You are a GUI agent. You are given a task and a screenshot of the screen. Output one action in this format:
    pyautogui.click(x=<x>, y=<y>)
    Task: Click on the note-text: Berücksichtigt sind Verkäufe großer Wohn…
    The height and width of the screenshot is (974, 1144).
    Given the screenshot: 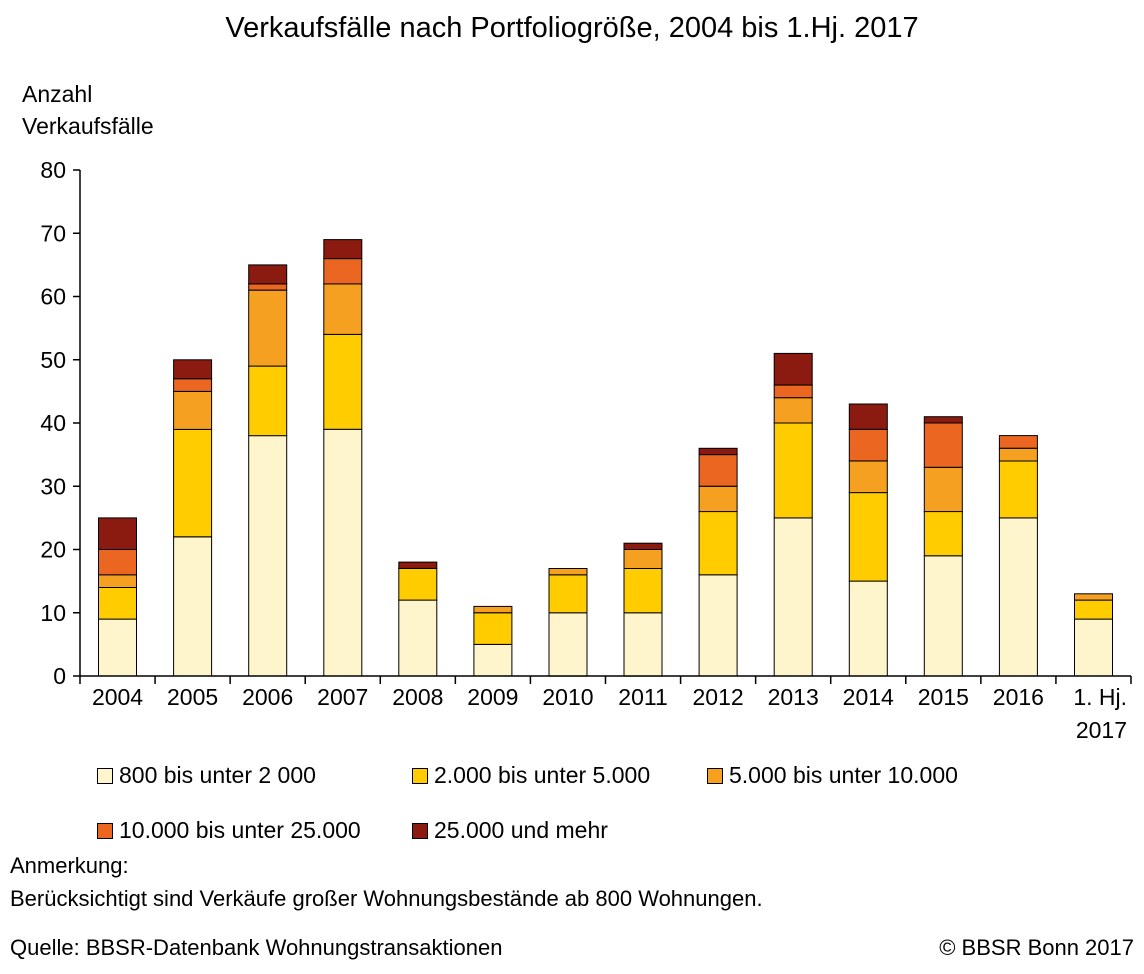 What is the action you would take?
    pyautogui.click(x=386, y=898)
    